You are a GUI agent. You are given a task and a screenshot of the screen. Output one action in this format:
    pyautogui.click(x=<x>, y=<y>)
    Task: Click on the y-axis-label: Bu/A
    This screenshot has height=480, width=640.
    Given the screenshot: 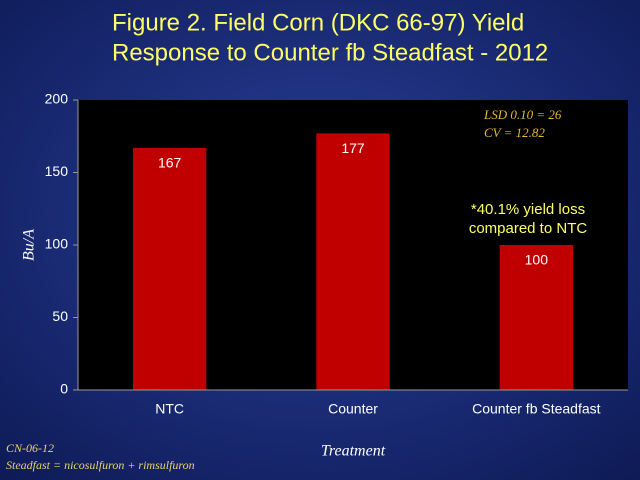 What is the action you would take?
    pyautogui.click(x=29, y=245)
    